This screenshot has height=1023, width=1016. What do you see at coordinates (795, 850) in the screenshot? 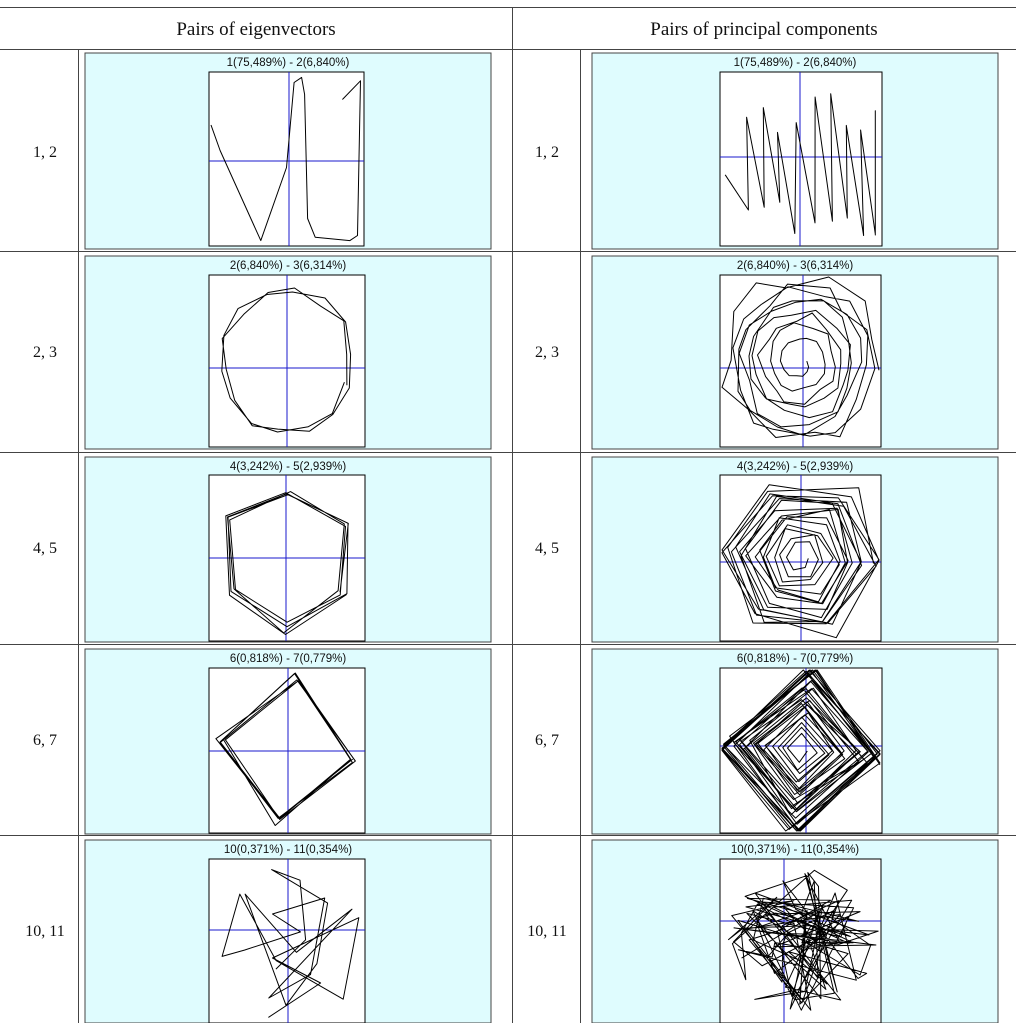
I see `plot-title-pc-5: 10(0,371%) - 11(0,354%)` at bounding box center [795, 850].